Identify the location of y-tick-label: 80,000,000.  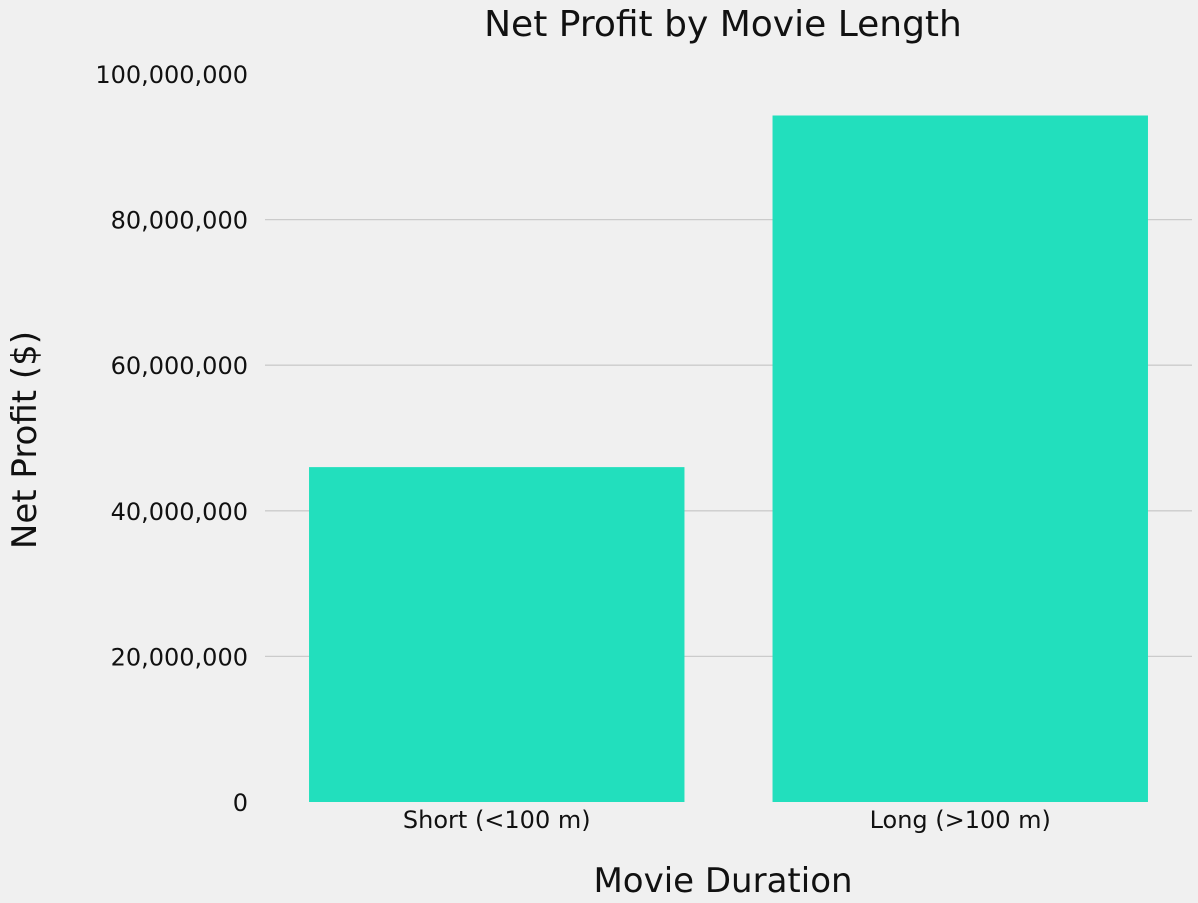
(179, 221).